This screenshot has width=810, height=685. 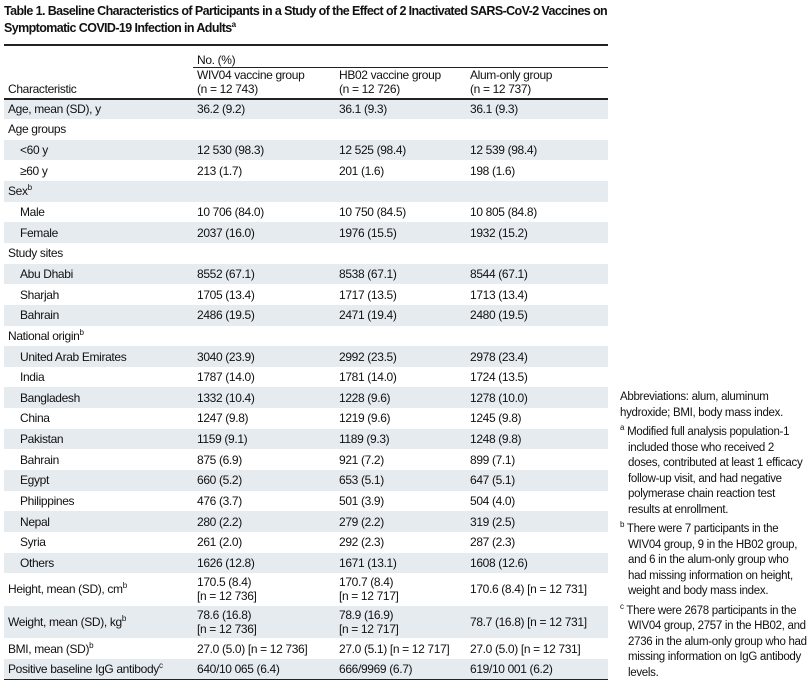 I want to click on cell: 10 750 (84.5), so click(x=372, y=212).